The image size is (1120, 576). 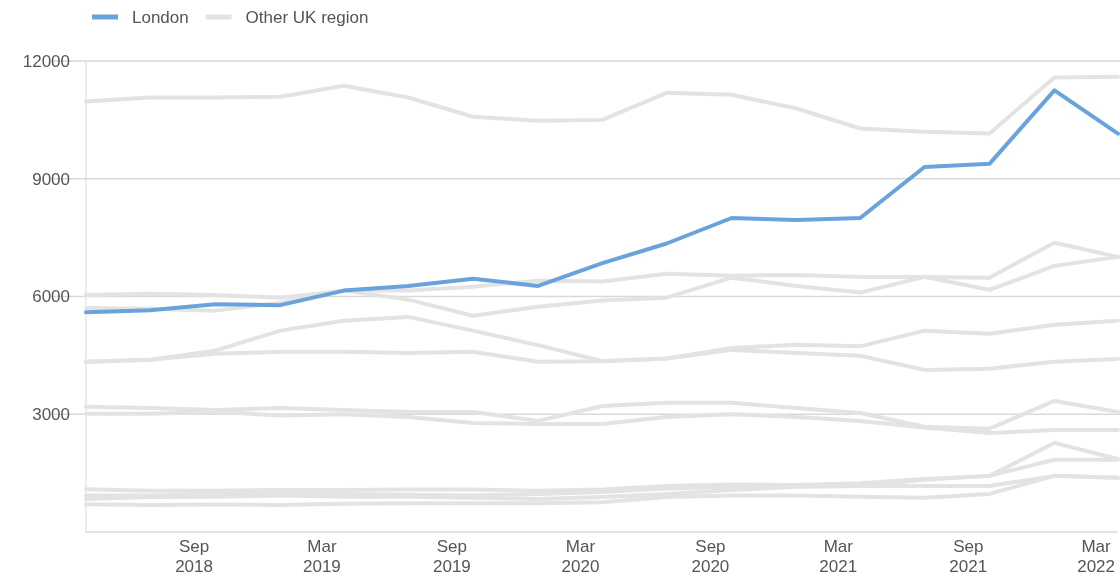 I want to click on legend-label: Other UK region, so click(x=307, y=17).